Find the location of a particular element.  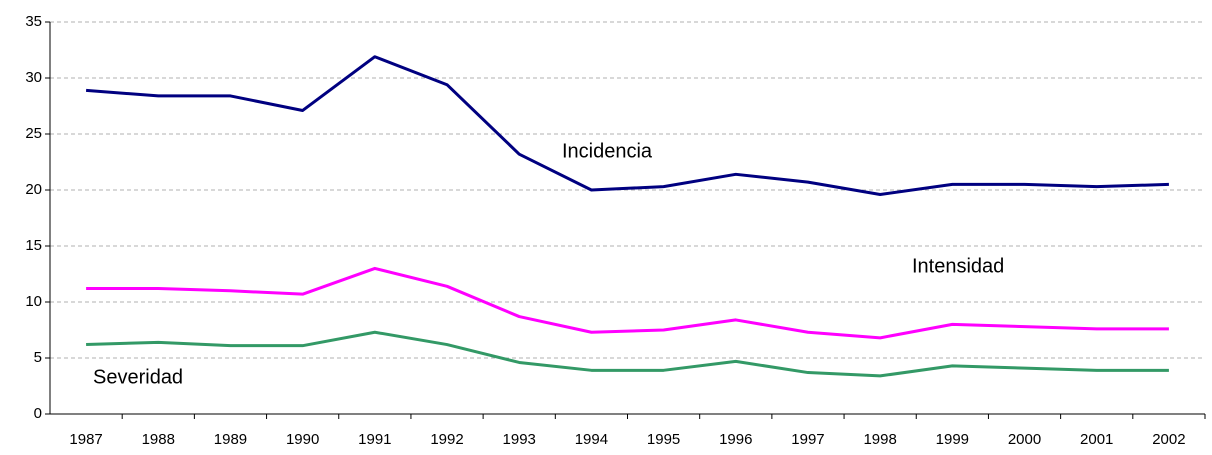

x-tick-label: 1998 is located at coordinates (879, 439).